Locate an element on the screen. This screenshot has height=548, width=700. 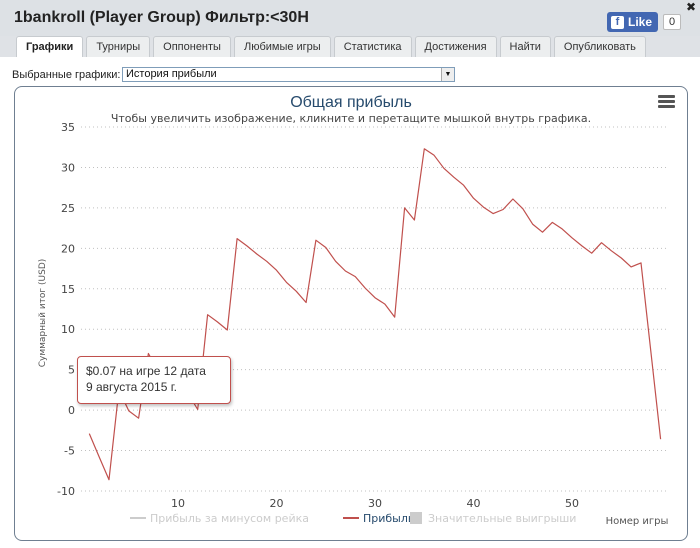
chart-select: История прибыли ▼ is located at coordinates (288, 74).